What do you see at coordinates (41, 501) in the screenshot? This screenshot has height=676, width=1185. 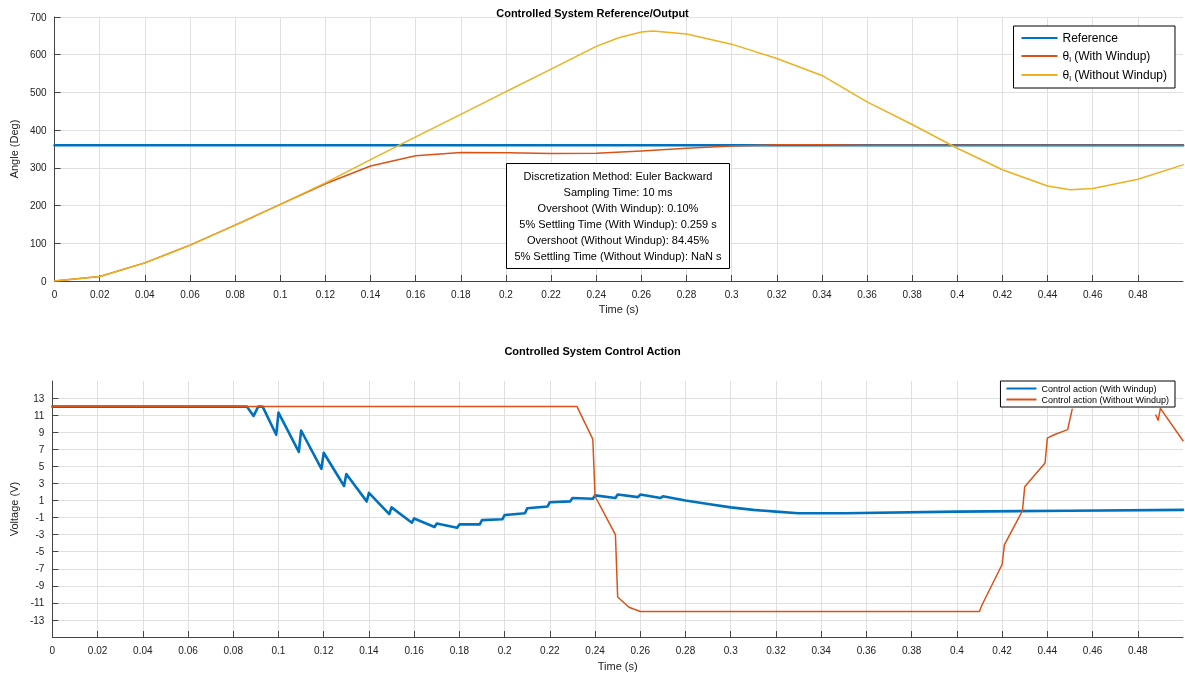 I see `y-tick-label: 1` at bounding box center [41, 501].